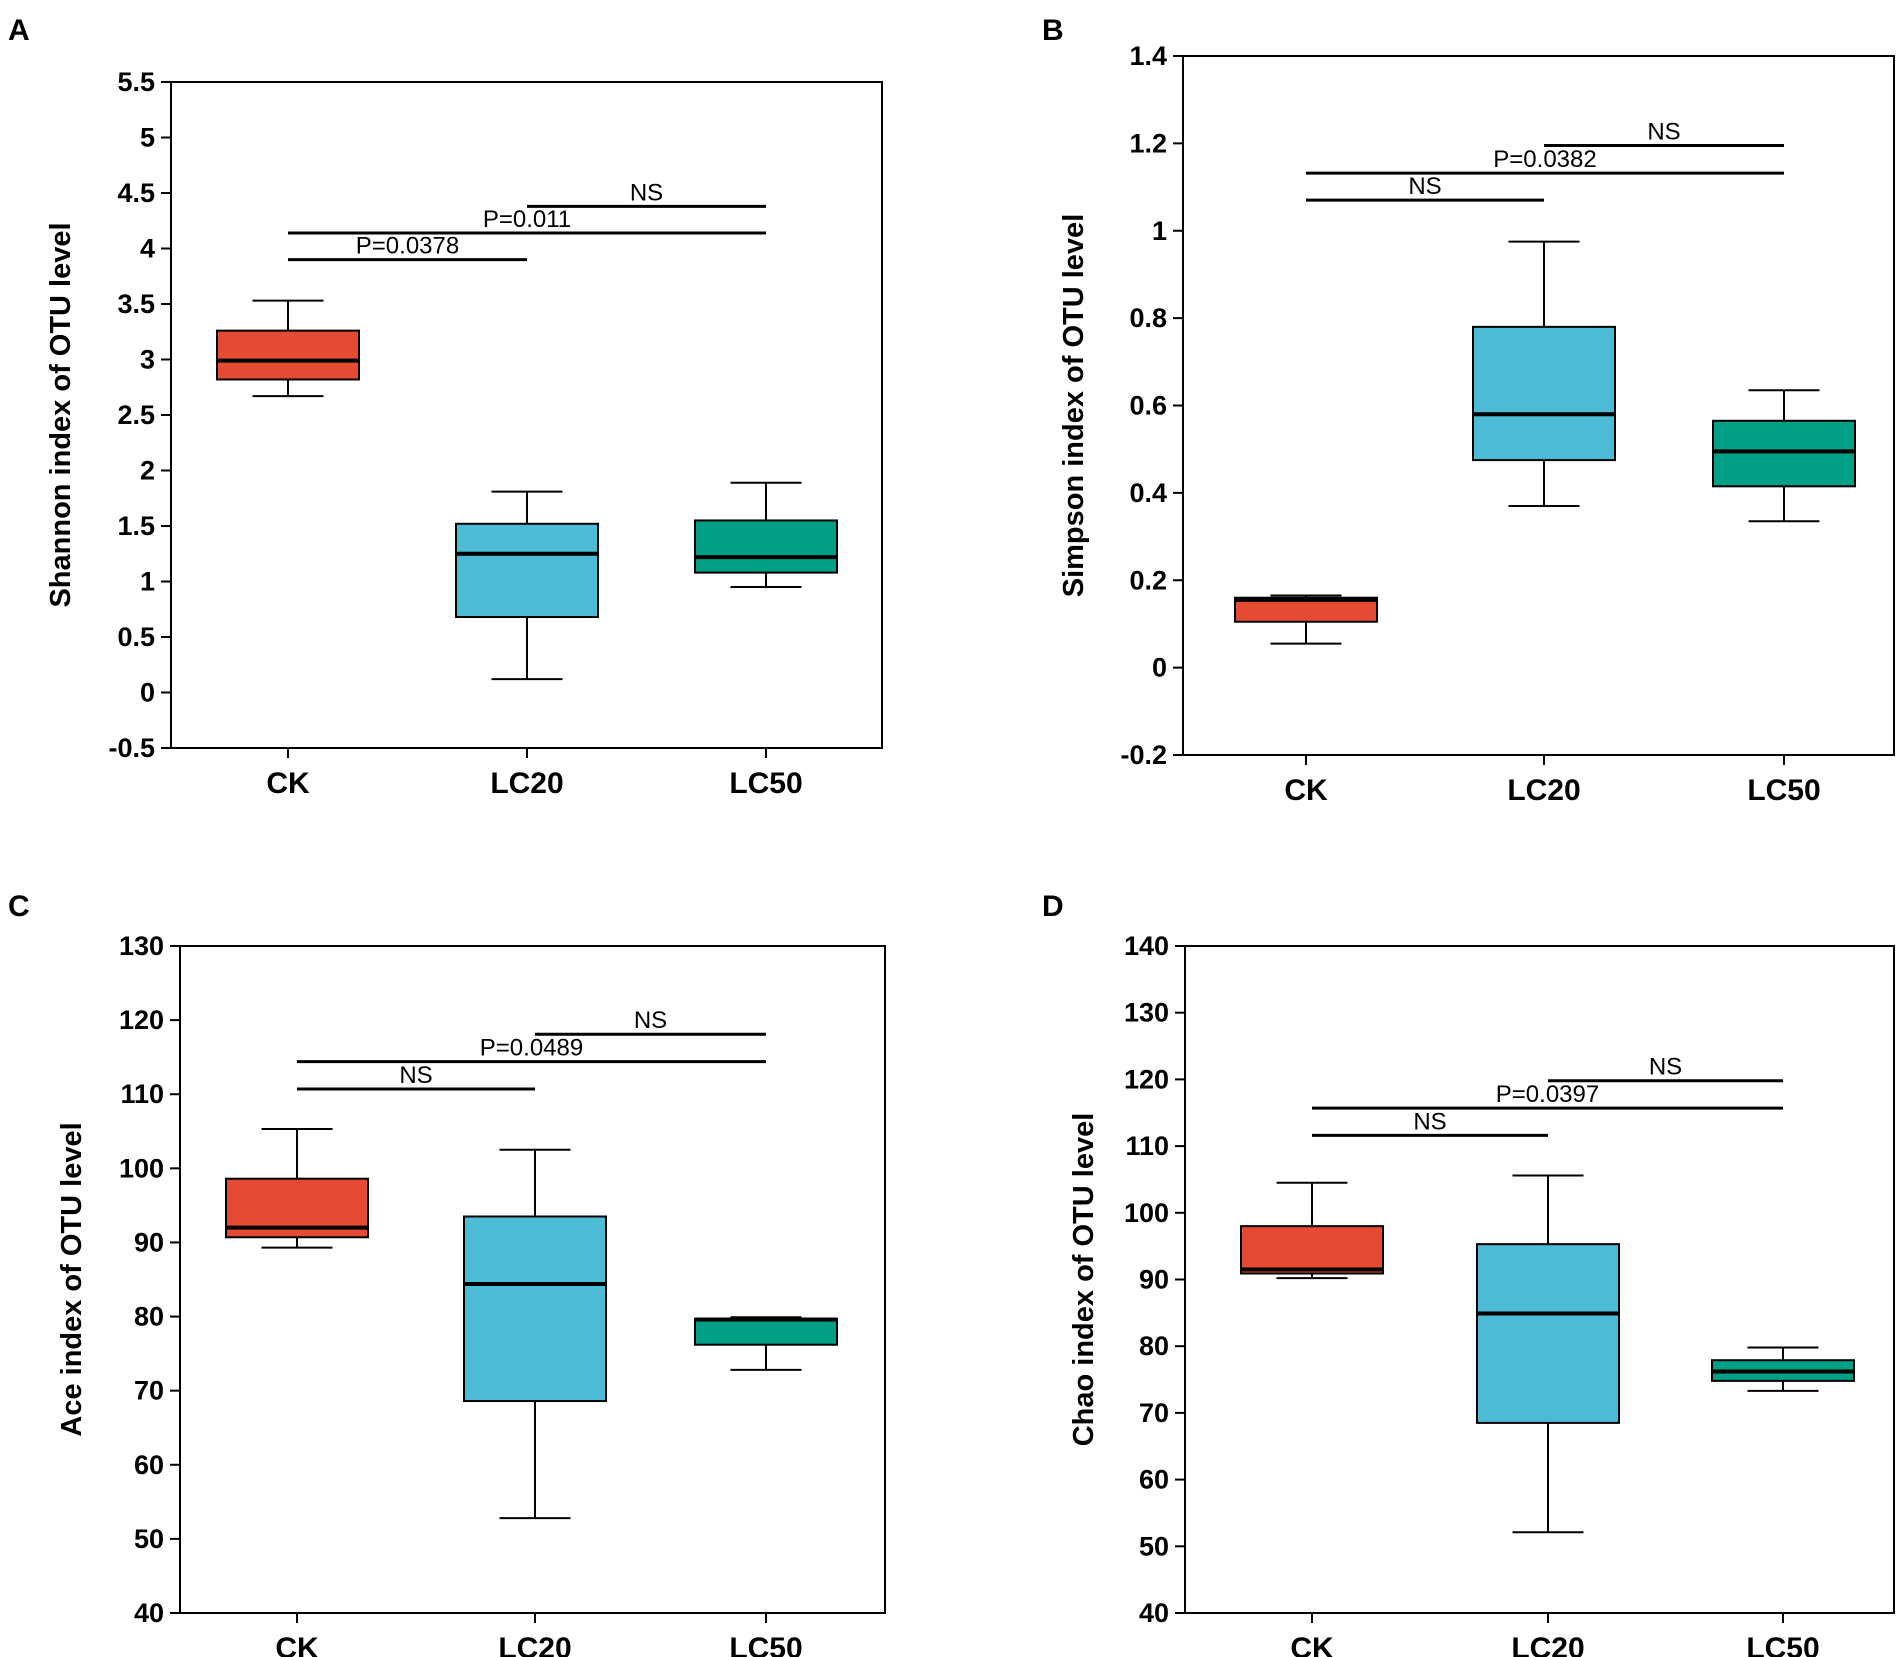 Image resolution: width=1902 pixels, height=1657 pixels. I want to click on y-tick-label: 0.8, so click(1148, 318).